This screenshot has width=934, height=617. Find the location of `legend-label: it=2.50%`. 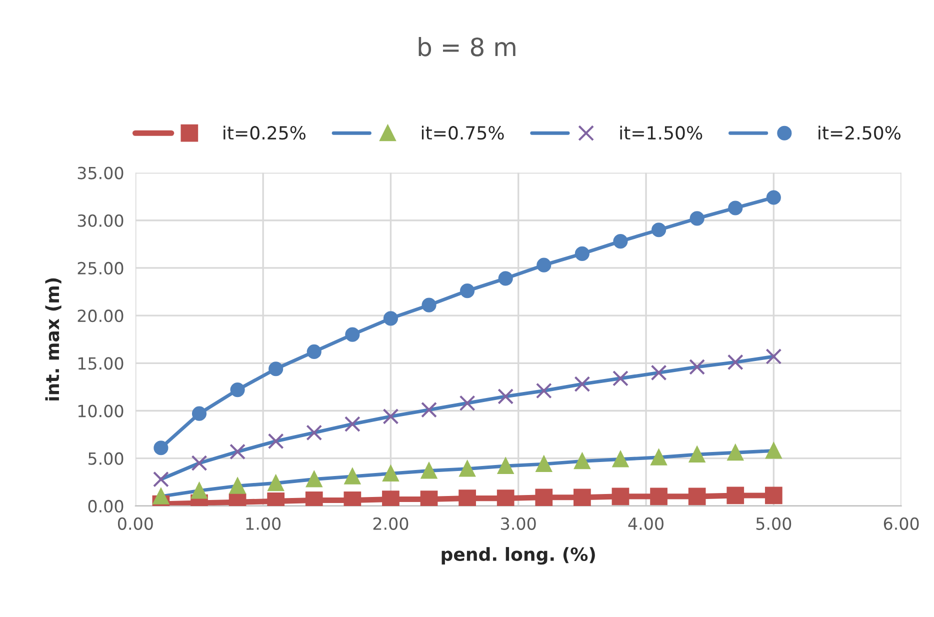

legend-label: it=2.50% is located at coordinates (859, 133).